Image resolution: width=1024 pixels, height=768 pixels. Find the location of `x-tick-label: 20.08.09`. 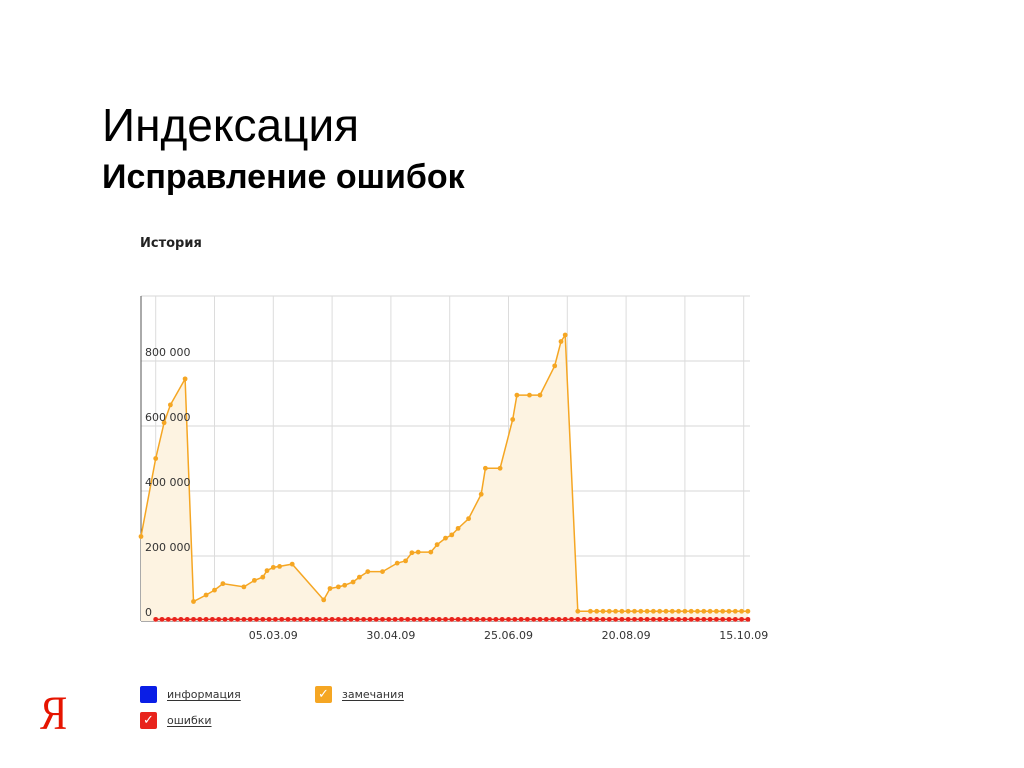

x-tick-label: 20.08.09 is located at coordinates (626, 635).